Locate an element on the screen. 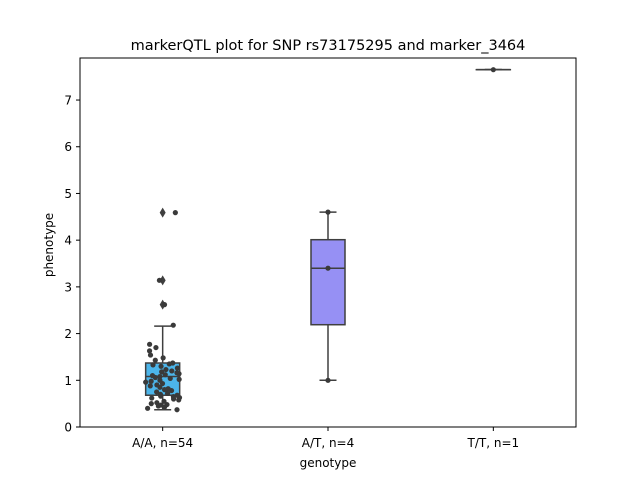 Image resolution: width=640 pixels, height=480 pixels. y-tick-label: 4 is located at coordinates (68, 241).